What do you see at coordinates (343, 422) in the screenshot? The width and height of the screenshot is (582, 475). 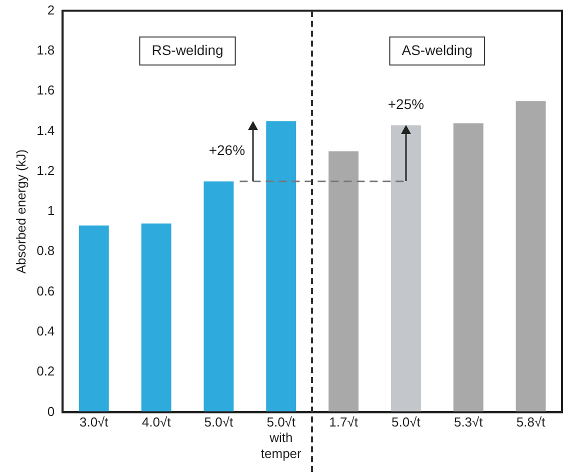 I see `x-tick-label: 1.7√t` at bounding box center [343, 422].